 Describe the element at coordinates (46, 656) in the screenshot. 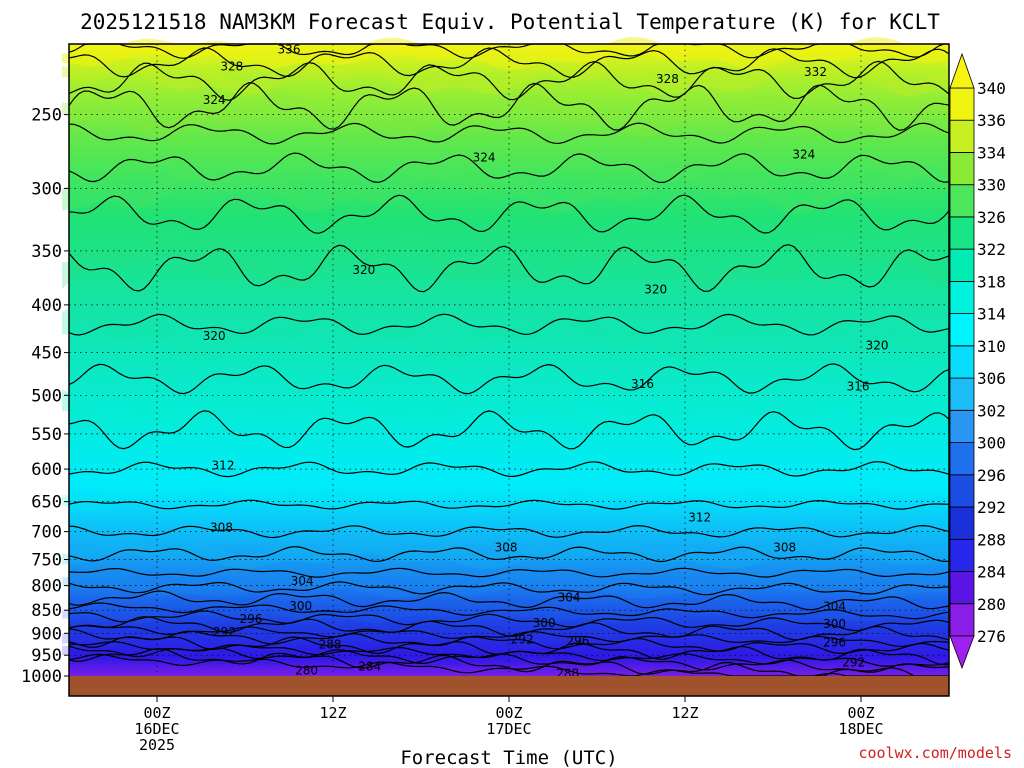

I see `y-tick-label: 950` at that location.